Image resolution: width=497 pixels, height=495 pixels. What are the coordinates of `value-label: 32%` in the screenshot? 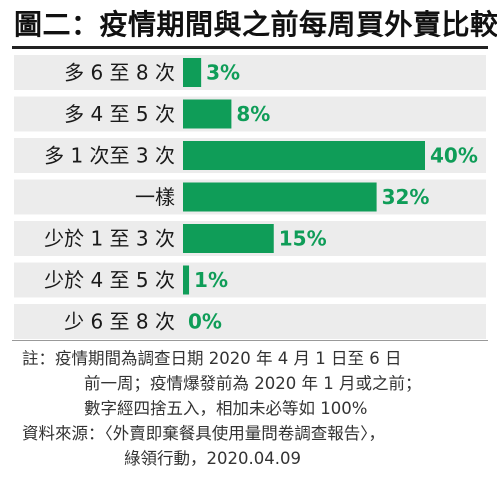 It's located at (406, 197).